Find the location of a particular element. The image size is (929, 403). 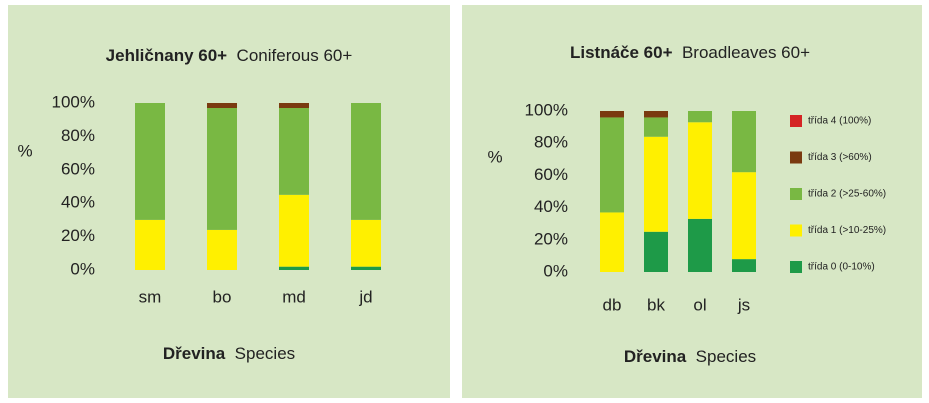

x-tick-label: db is located at coordinates (612, 304).